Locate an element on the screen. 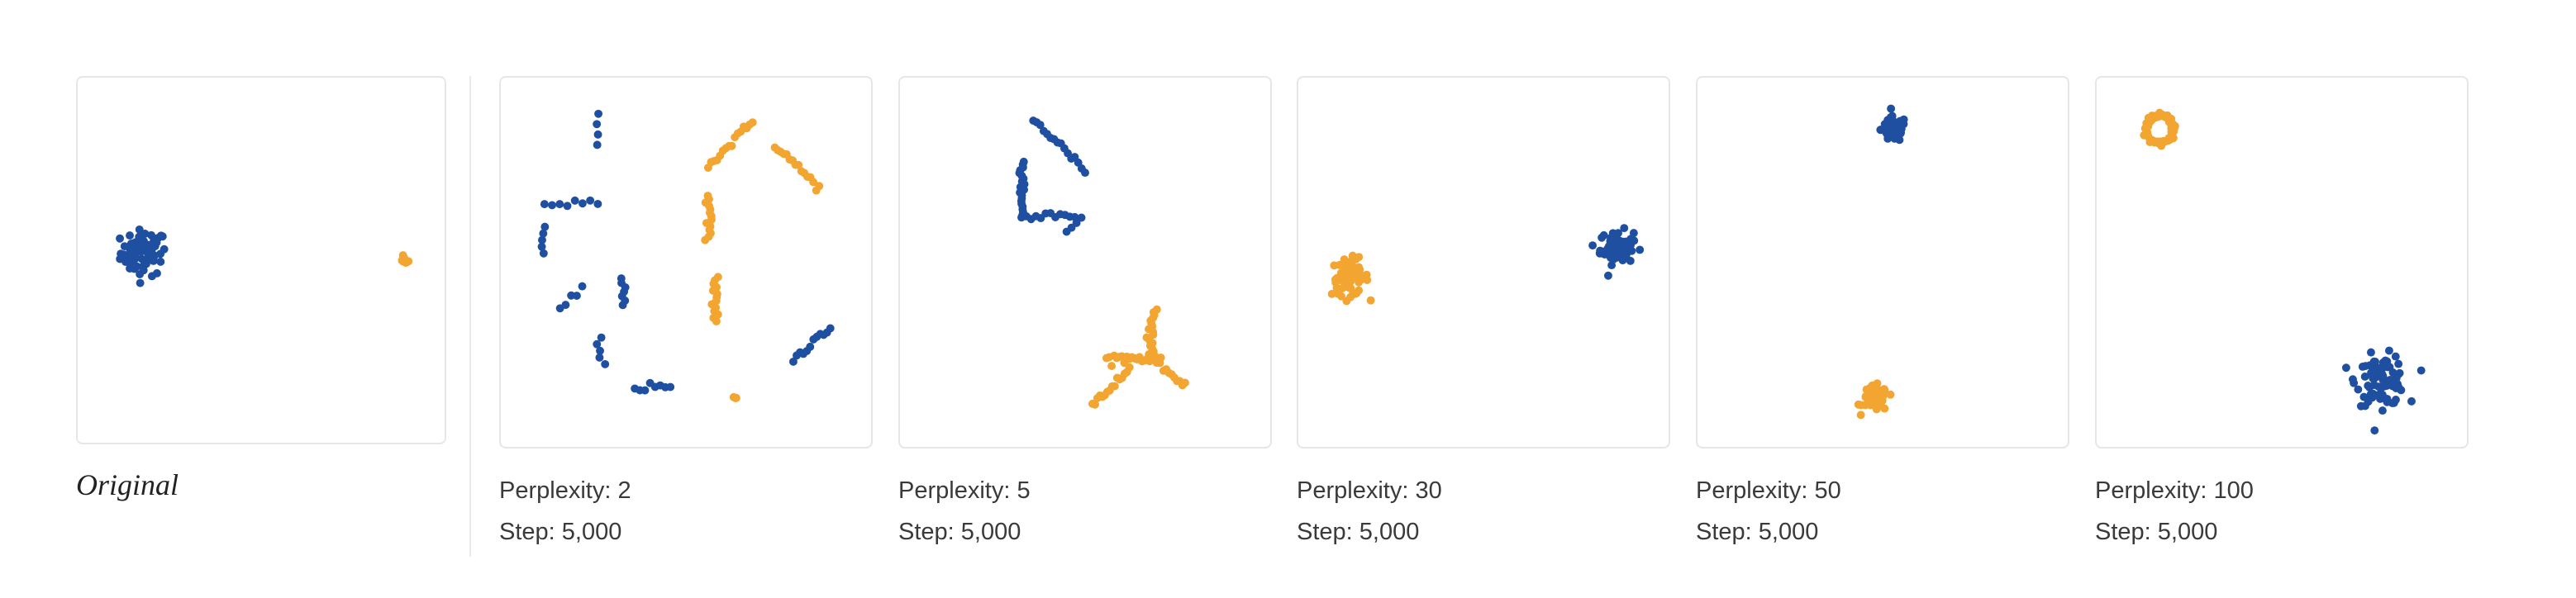  perplexity-30-label: Perplexity: 30 is located at coordinates (1370, 490).